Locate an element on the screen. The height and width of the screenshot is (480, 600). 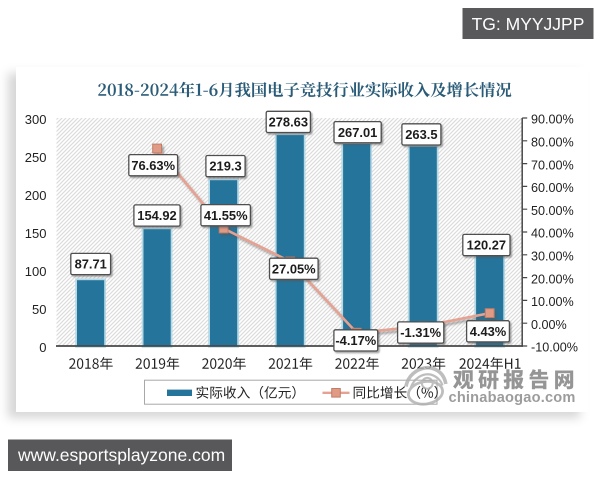
svg-text: 20.00% is located at coordinates (552, 279).